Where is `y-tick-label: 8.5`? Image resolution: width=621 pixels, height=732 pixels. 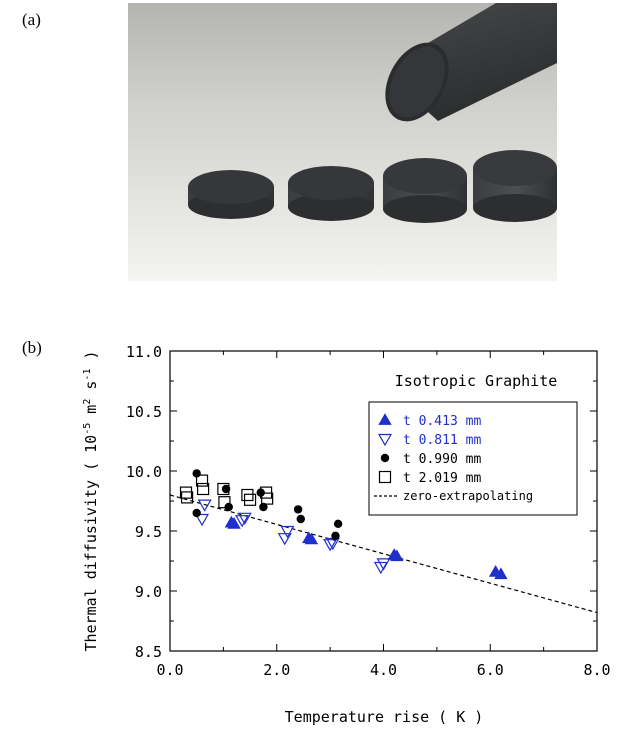
y-tick-label: 8.5 is located at coordinates (148, 652).